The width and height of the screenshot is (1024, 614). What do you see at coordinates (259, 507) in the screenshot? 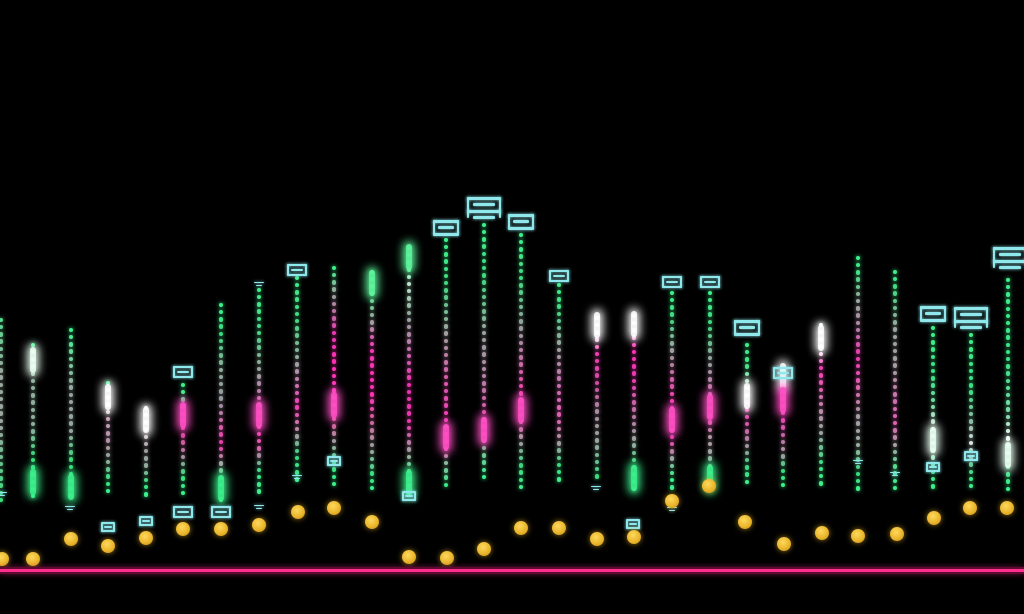
I see `peak-bracket-icon` at bounding box center [259, 507].